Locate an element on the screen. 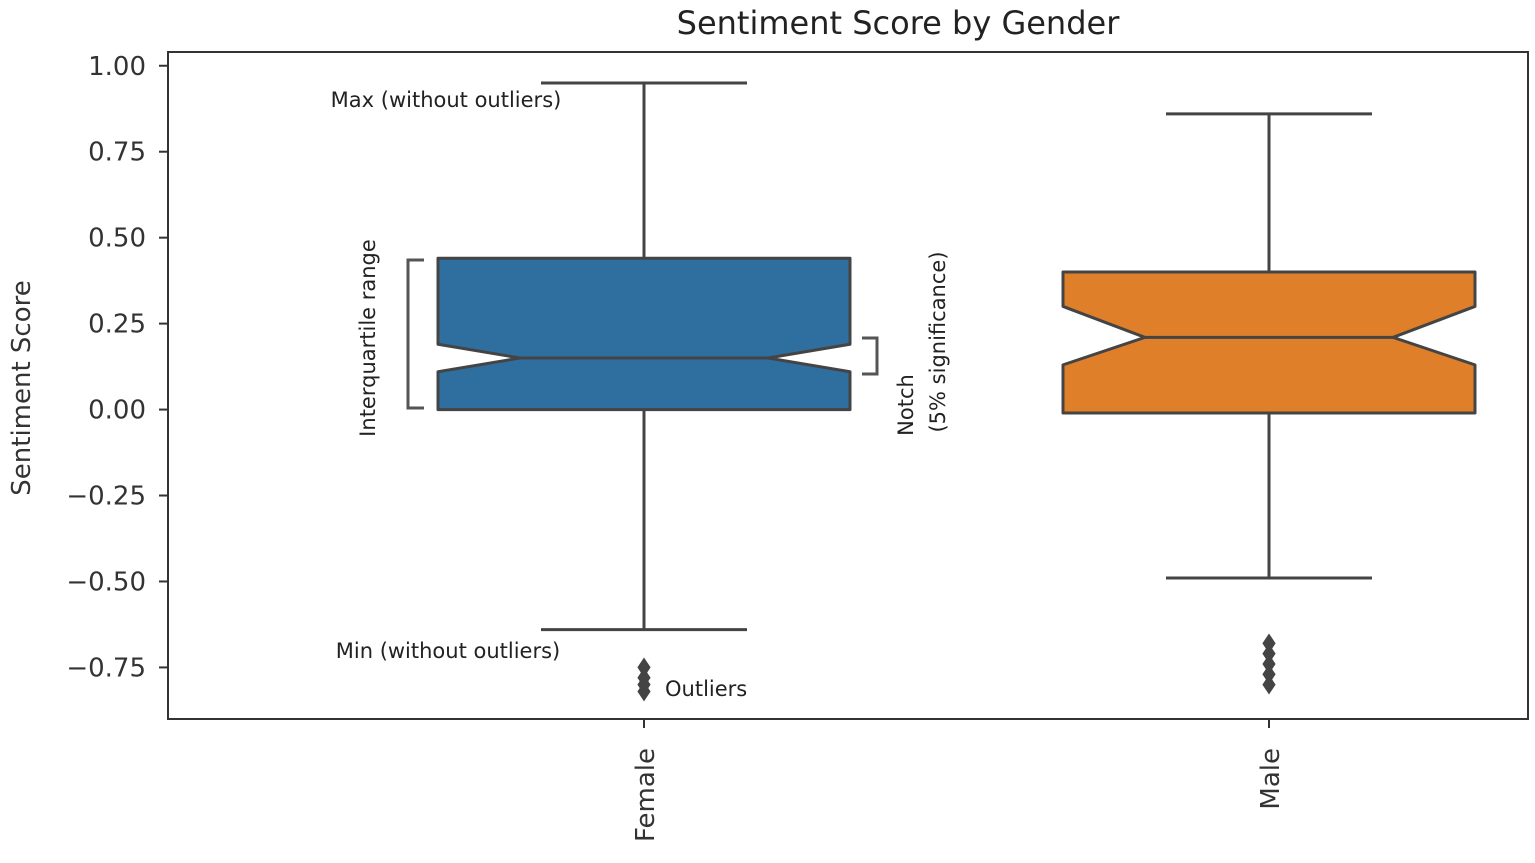 The width and height of the screenshot is (1535, 863). y-tick-label: 1.00 is located at coordinates (117, 67).